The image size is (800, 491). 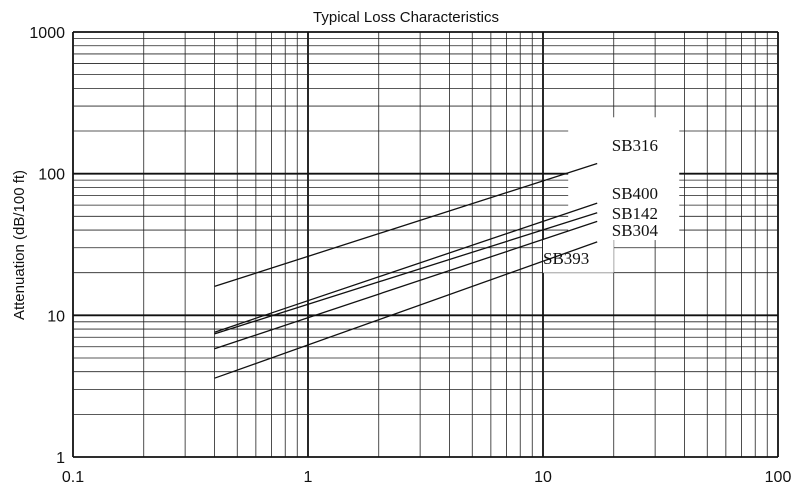 I want to click on series-line-sb304, so click(x=406, y=285).